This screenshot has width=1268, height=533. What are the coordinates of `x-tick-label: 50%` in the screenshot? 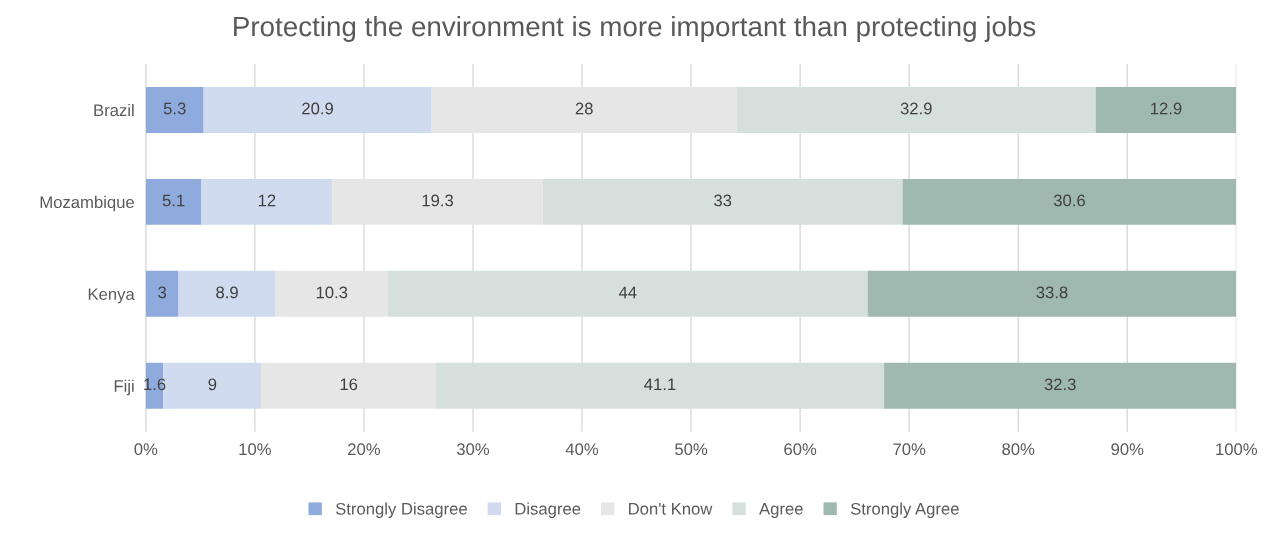 It's located at (691, 449).